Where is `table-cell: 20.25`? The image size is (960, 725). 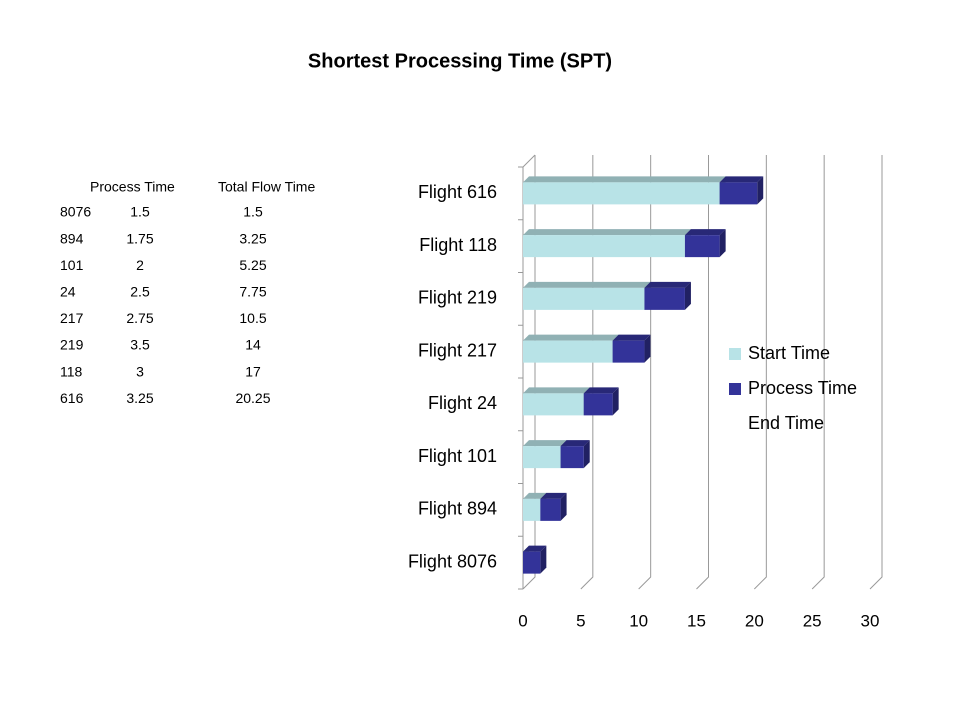 table-cell: 20.25 is located at coordinates (252, 398).